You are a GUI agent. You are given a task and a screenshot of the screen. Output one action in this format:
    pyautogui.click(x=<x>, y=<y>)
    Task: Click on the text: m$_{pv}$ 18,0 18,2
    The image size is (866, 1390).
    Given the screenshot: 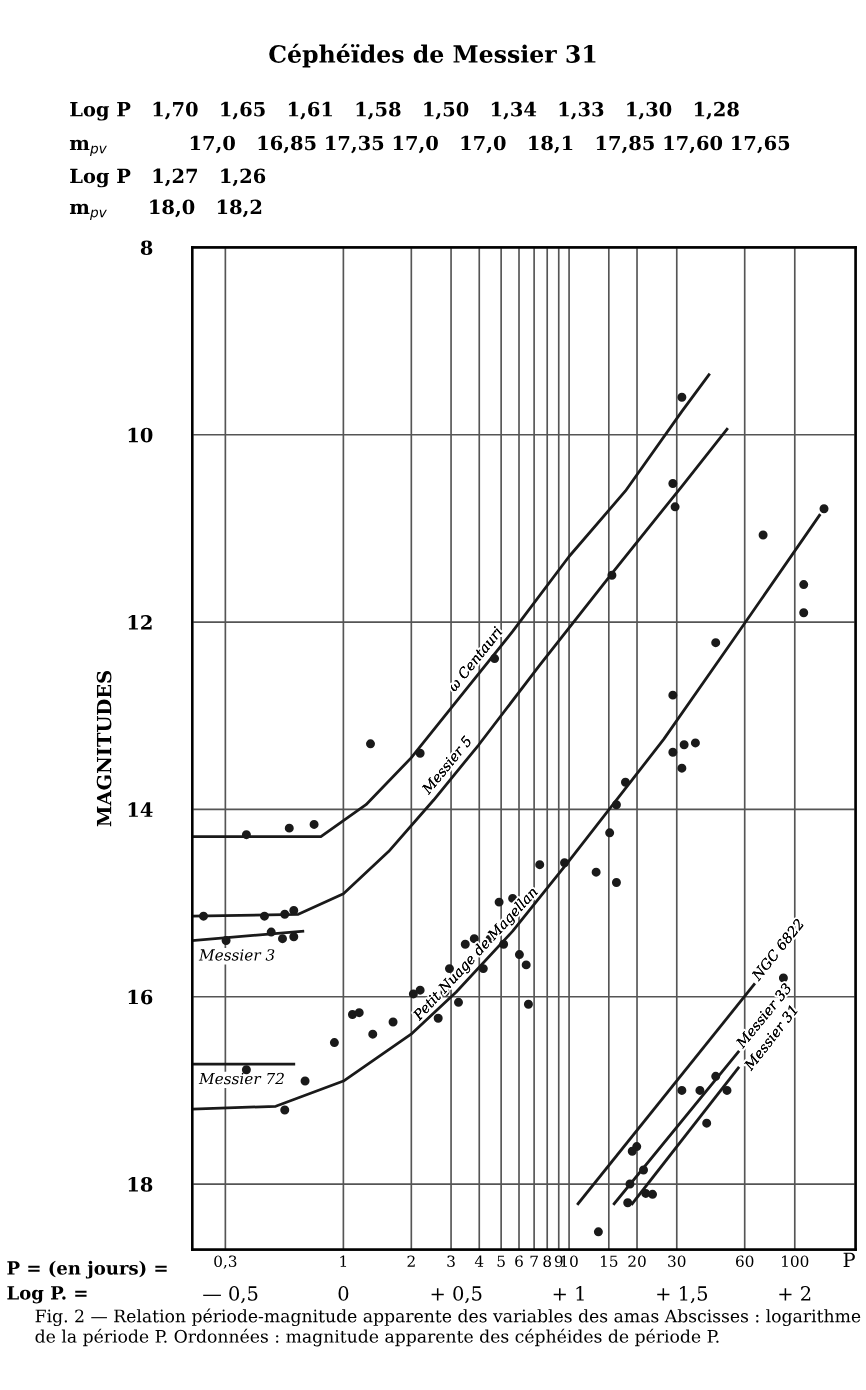 What is the action you would take?
    pyautogui.click(x=165, y=210)
    